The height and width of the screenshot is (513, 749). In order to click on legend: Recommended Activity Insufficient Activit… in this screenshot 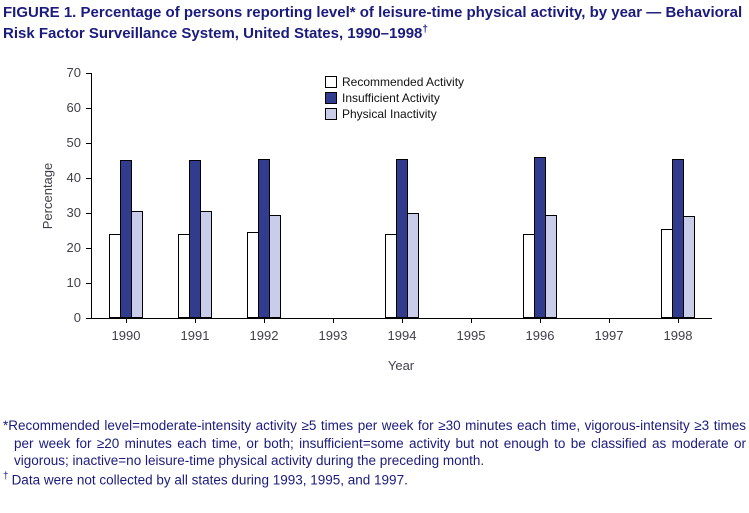, I will do `click(394, 98)`.